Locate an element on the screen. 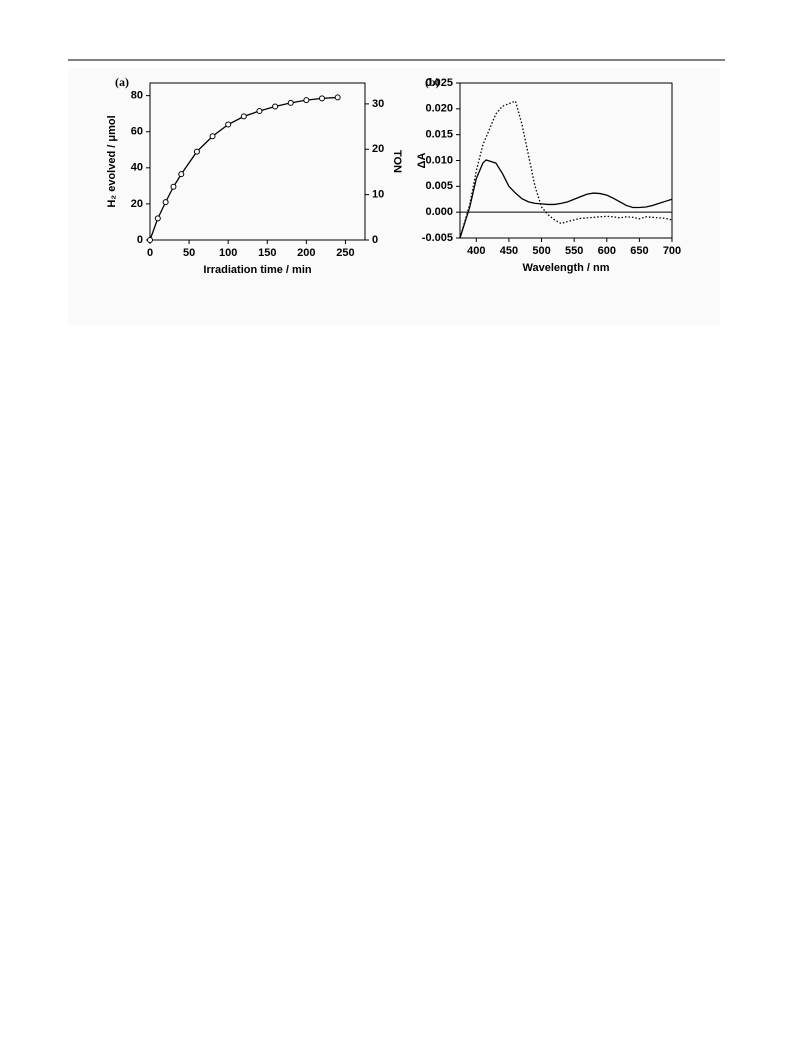 This screenshot has width=793, height=1058. y-tick-label: 80 is located at coordinates (137, 96).